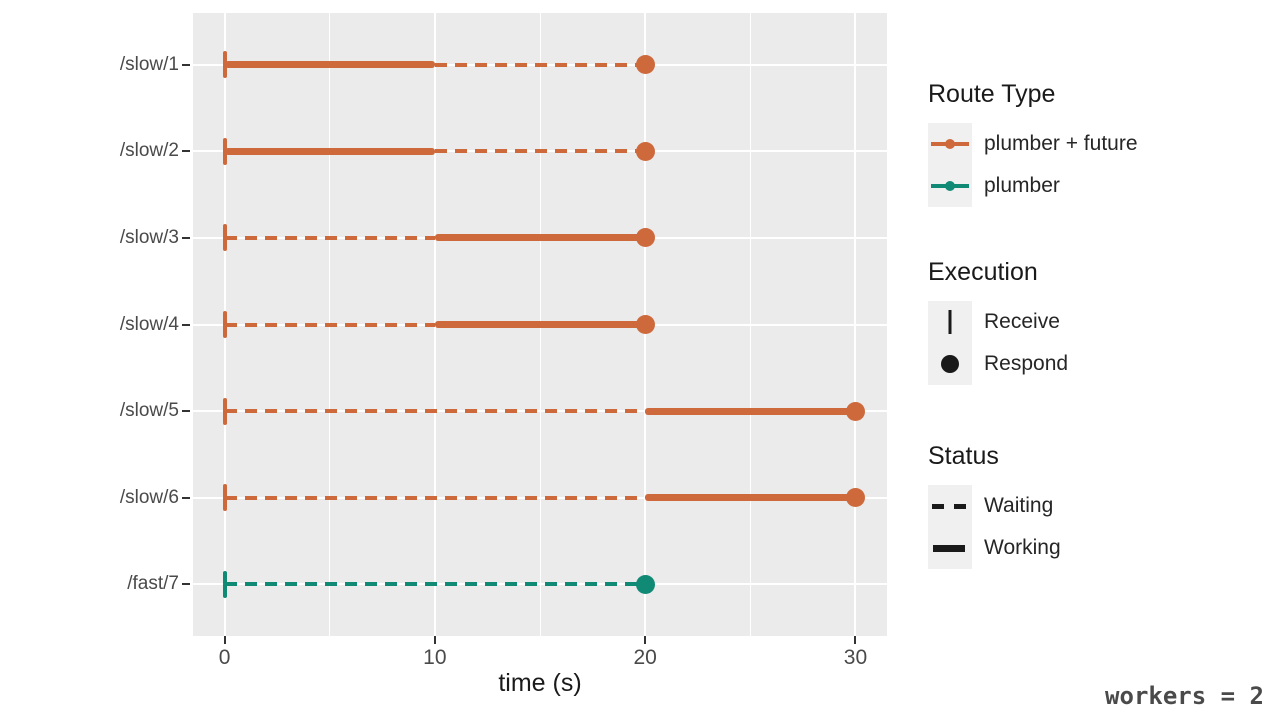 This screenshot has height=716, width=1272. I want to click on solid-line-icon, so click(949, 548).